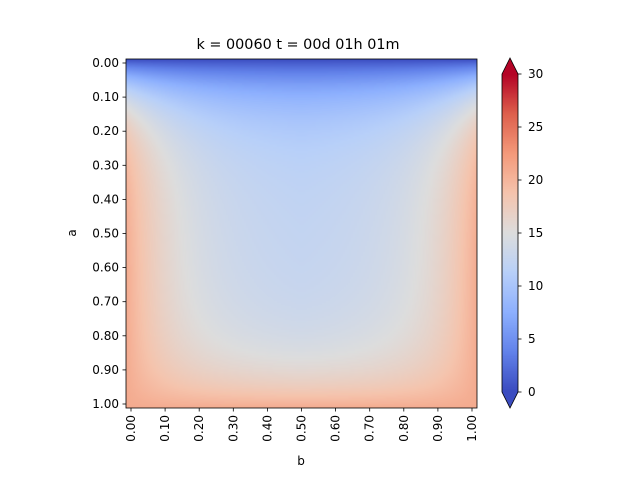 This screenshot has height=480, width=640. Describe the element at coordinates (105, 268) in the screenshot. I see `y-tick-label: 0.60` at that location.